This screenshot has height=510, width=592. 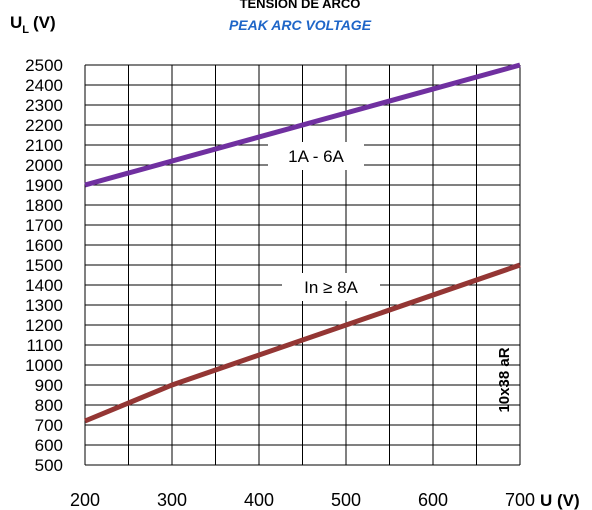 I want to click on y-axis-label-subscript: L, so click(x=25, y=30).